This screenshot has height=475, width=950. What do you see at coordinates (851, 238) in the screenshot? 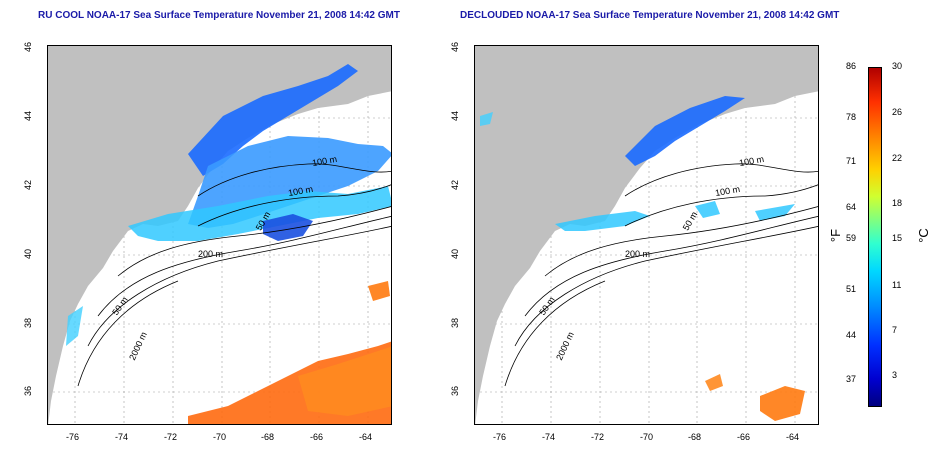
I see `colorbar-f-tick: 59` at bounding box center [851, 238].